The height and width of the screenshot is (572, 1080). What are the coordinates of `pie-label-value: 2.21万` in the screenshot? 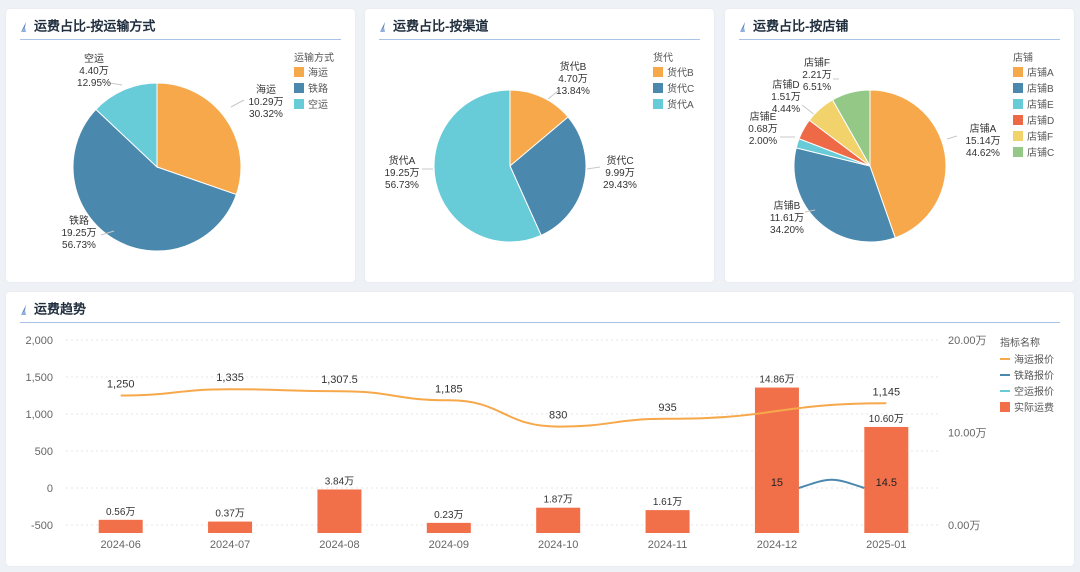 It's located at (816, 75).